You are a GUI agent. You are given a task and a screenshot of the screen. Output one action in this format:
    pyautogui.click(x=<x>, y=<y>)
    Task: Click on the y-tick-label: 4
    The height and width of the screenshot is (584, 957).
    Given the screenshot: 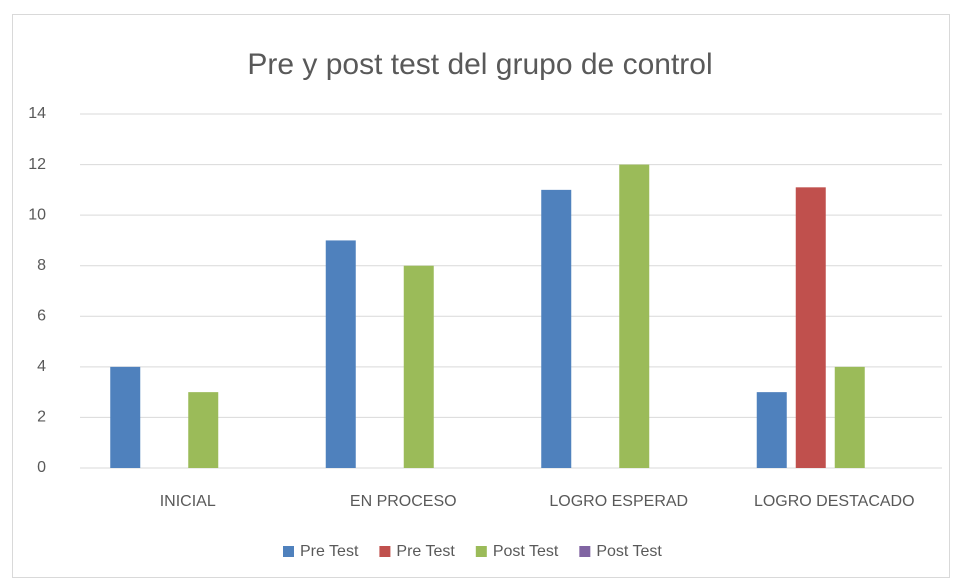 What is the action you would take?
    pyautogui.click(x=41, y=366)
    